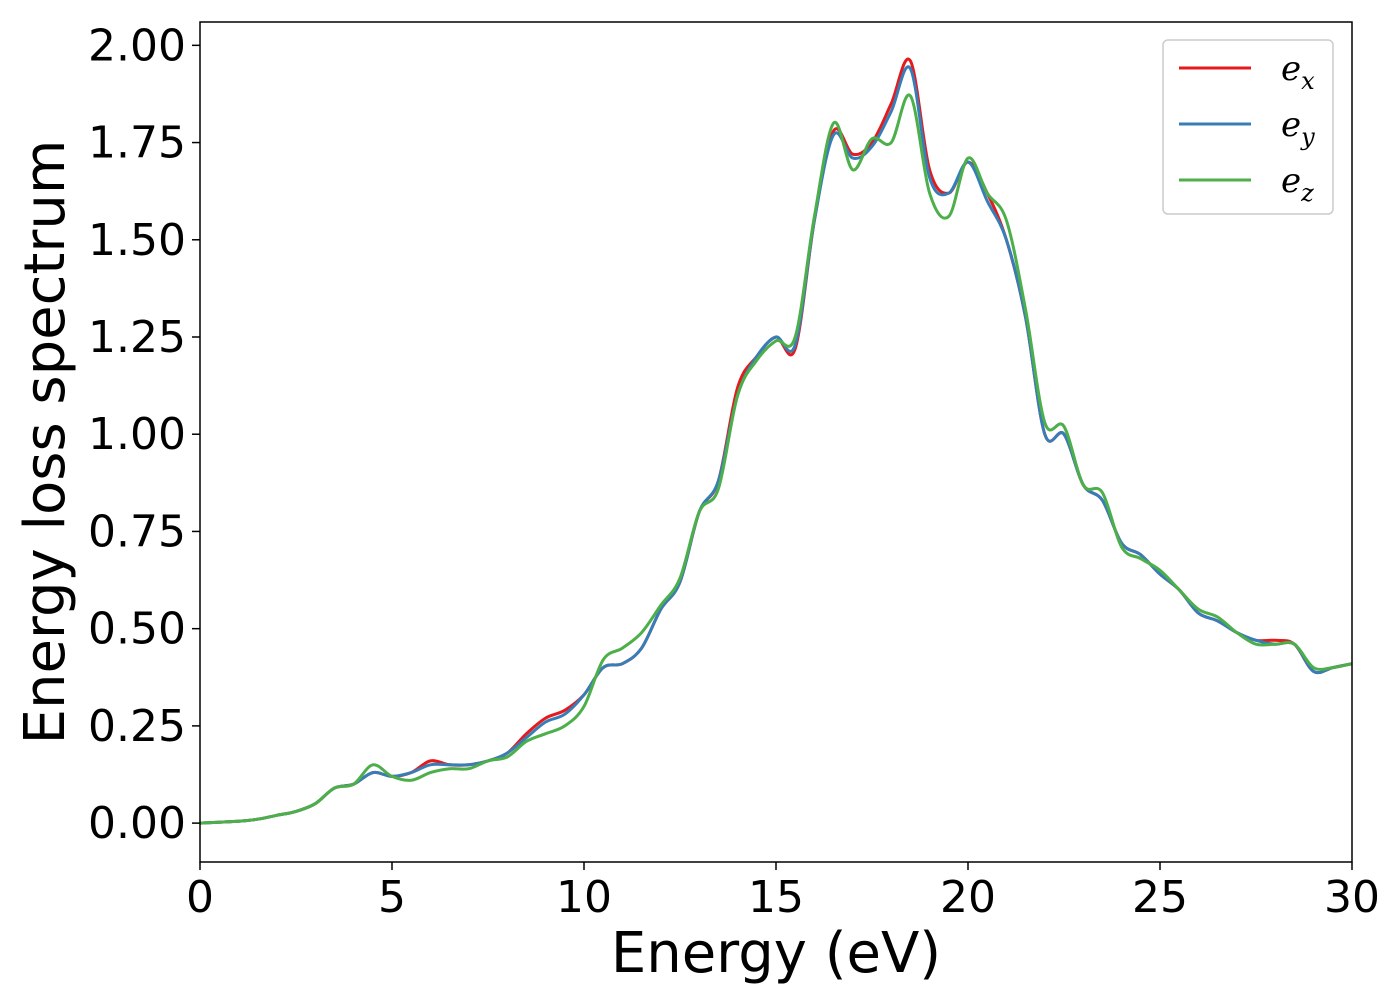 The width and height of the screenshot is (1400, 1000). Describe the element at coordinates (1352, 897) in the screenshot. I see `x-tick-label: 30` at that location.